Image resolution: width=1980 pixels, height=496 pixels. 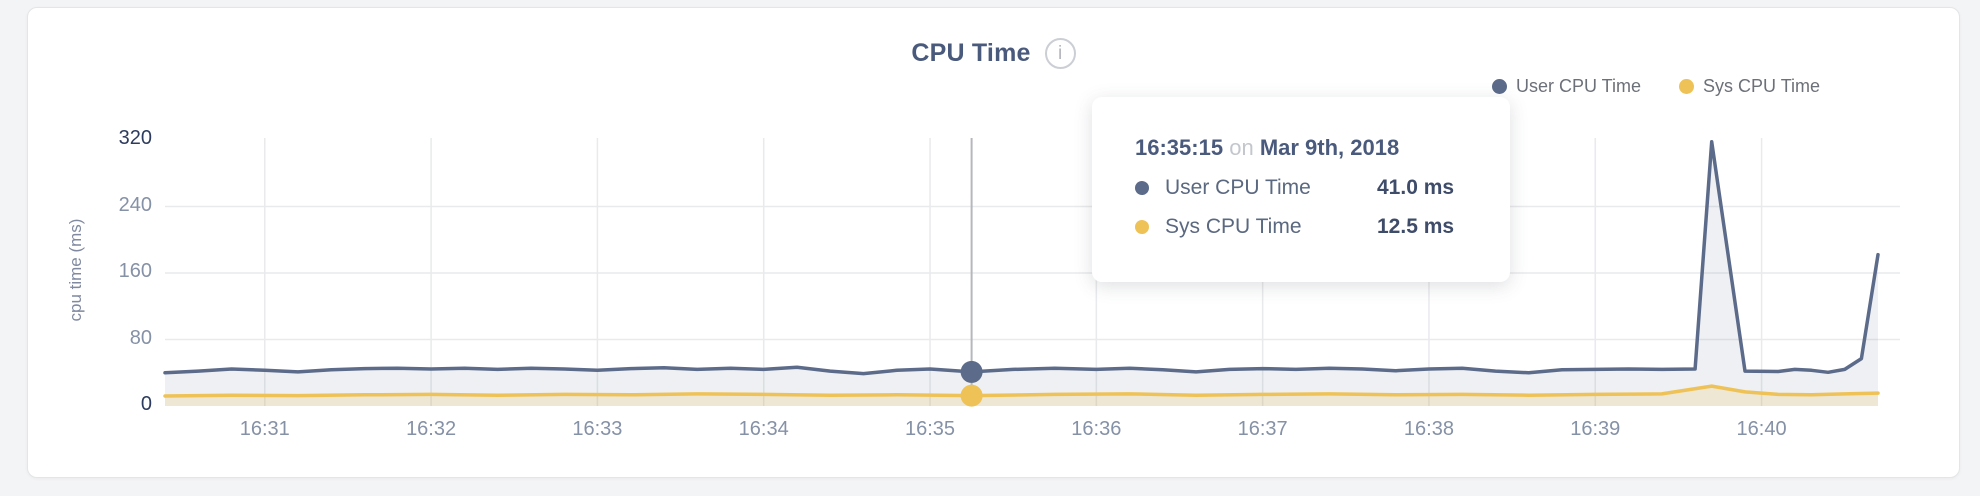 I want to click on chart-header: CPU Time i, so click(x=993, y=53).